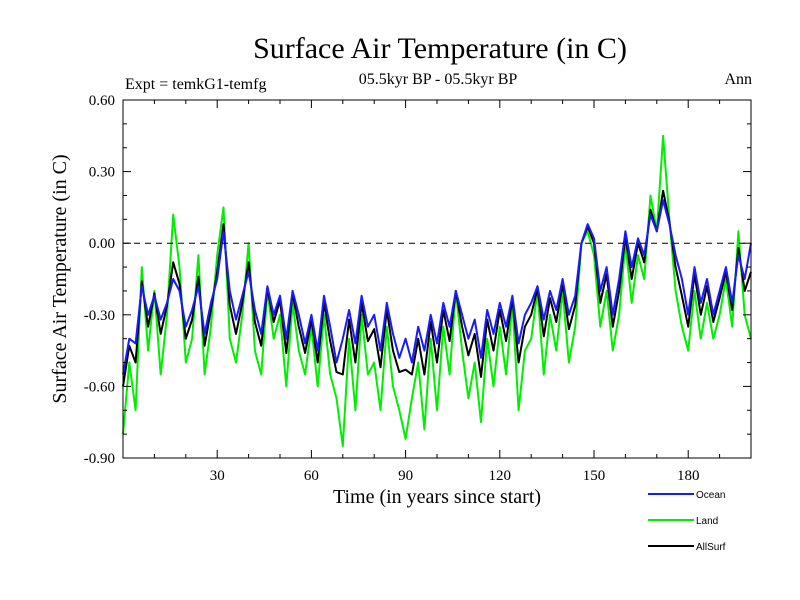 The height and width of the screenshot is (600, 800). What do you see at coordinates (438, 79) in the screenshot?
I see `chart-subtitle: 05.5kyr BP - 05.5kyr BP` at bounding box center [438, 79].